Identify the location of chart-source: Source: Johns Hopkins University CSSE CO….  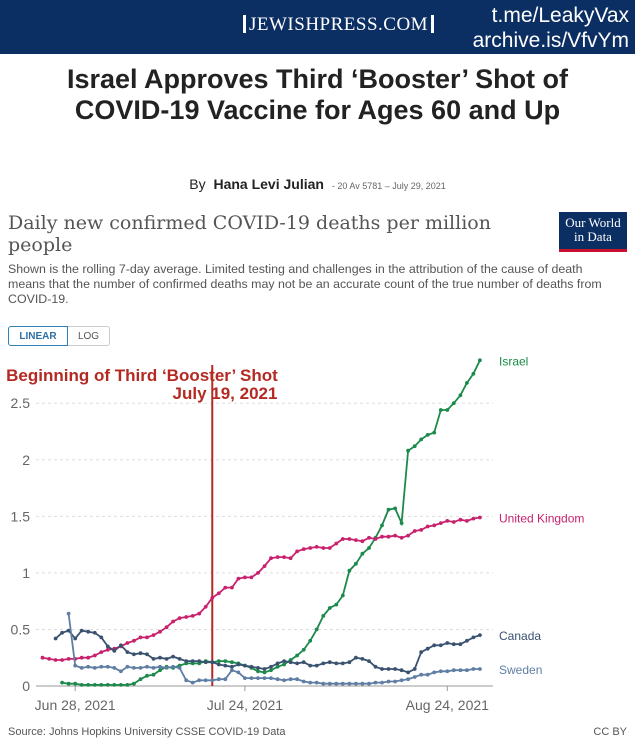
(147, 732).